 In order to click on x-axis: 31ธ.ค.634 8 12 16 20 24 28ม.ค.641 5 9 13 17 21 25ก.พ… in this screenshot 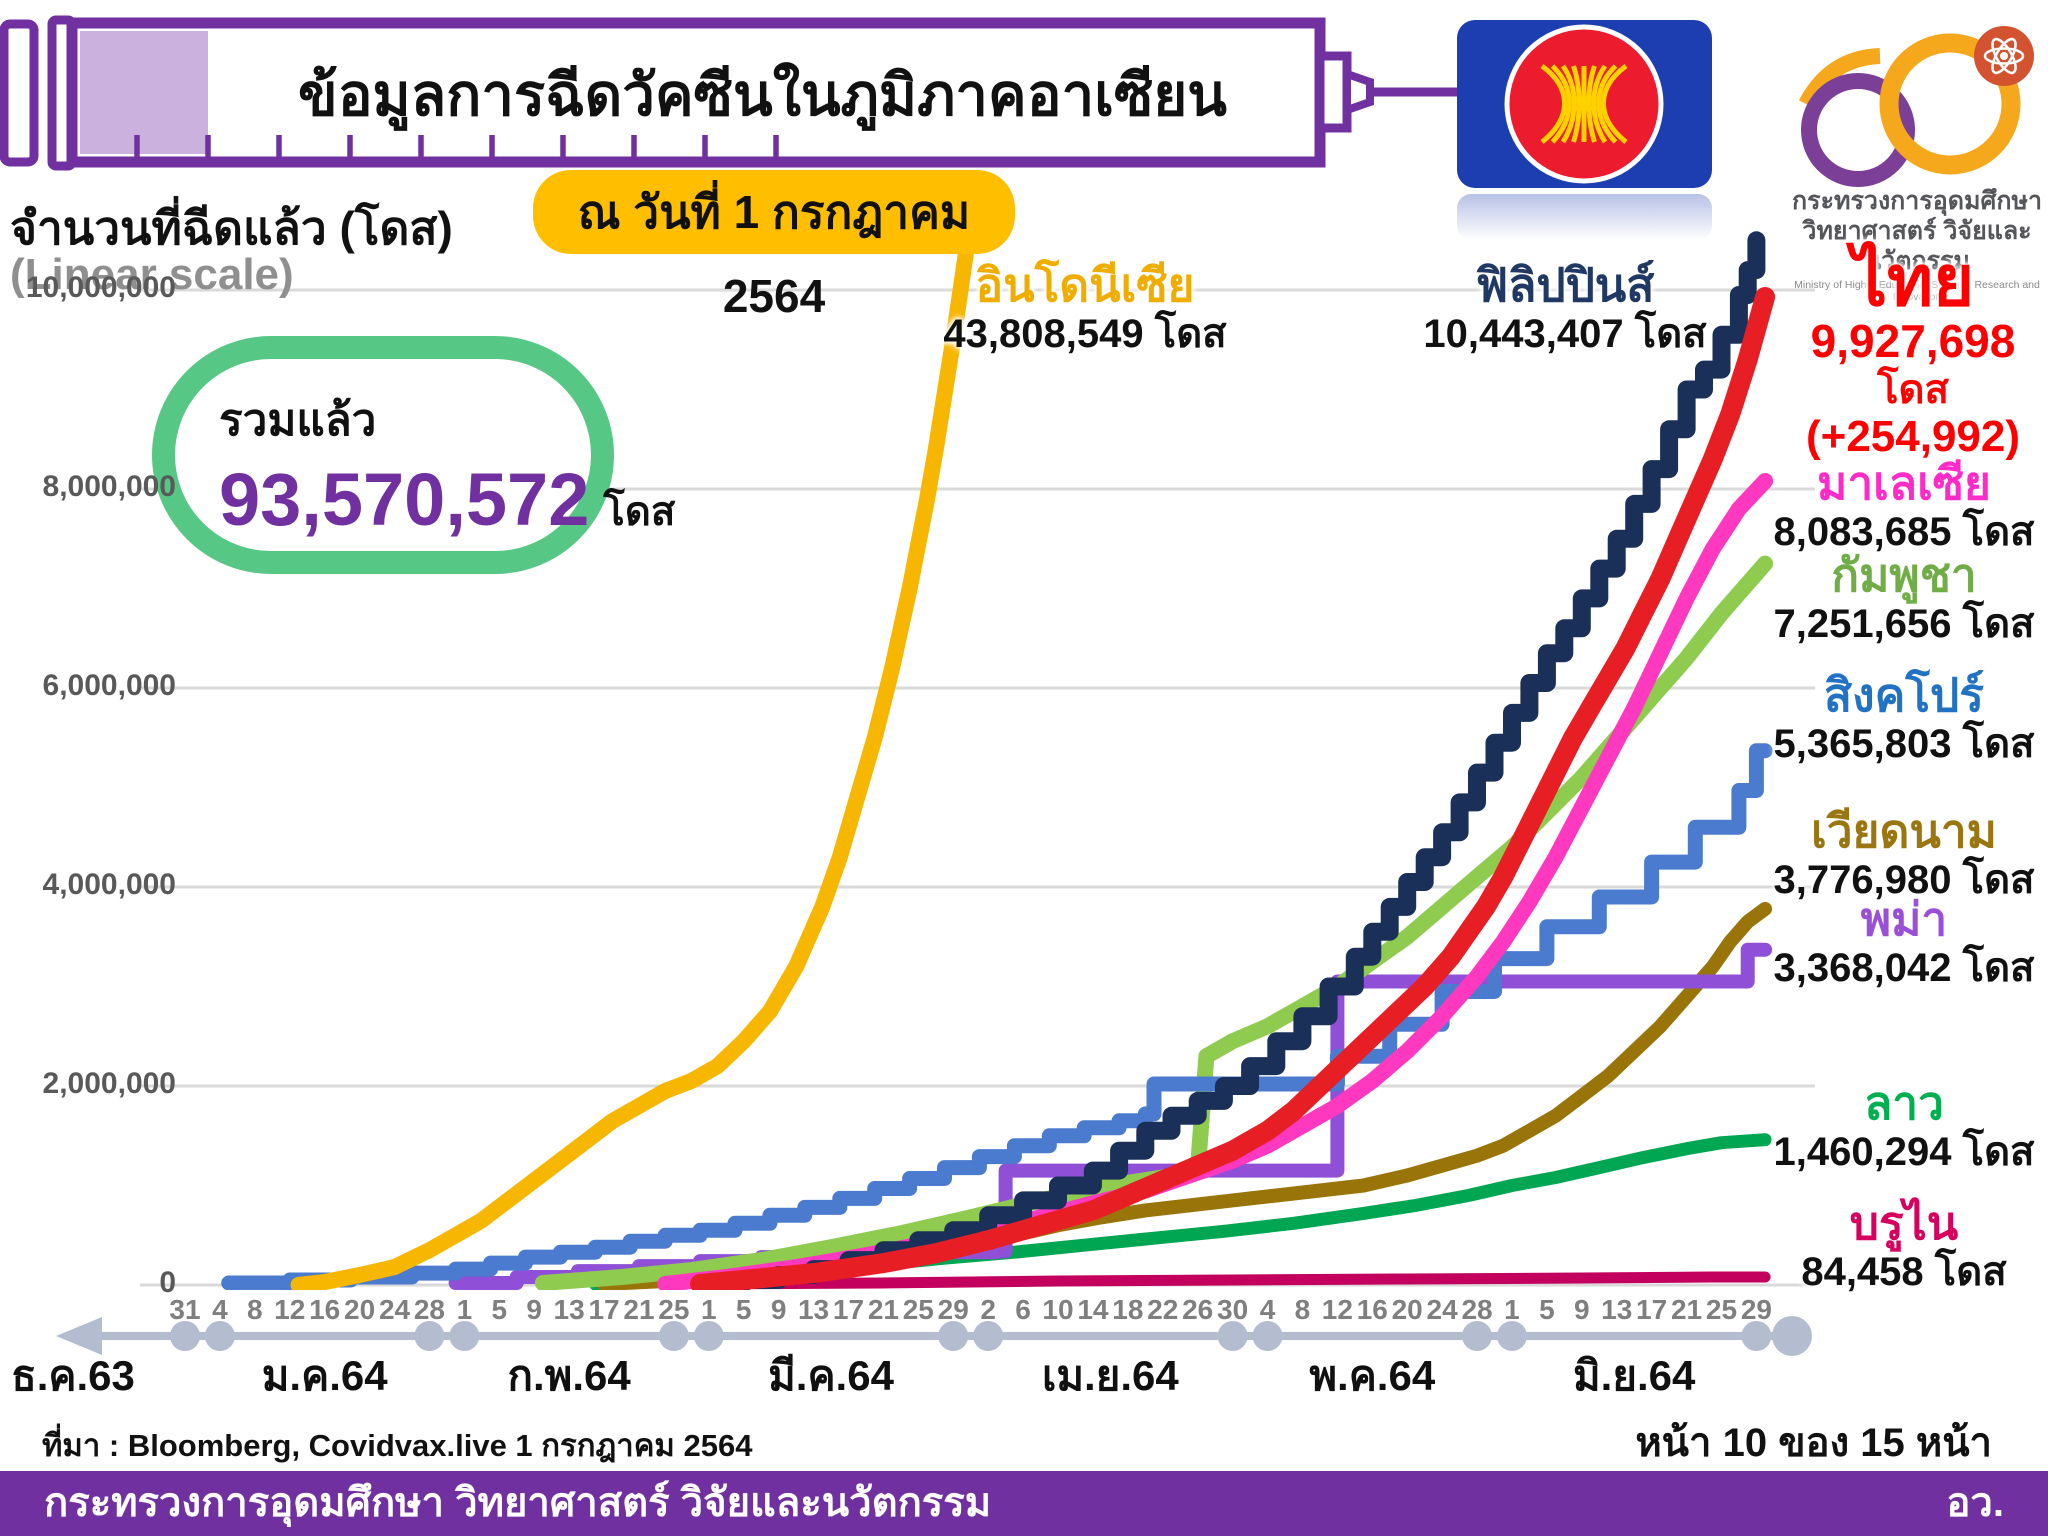, I will do `click(911, 1346)`.